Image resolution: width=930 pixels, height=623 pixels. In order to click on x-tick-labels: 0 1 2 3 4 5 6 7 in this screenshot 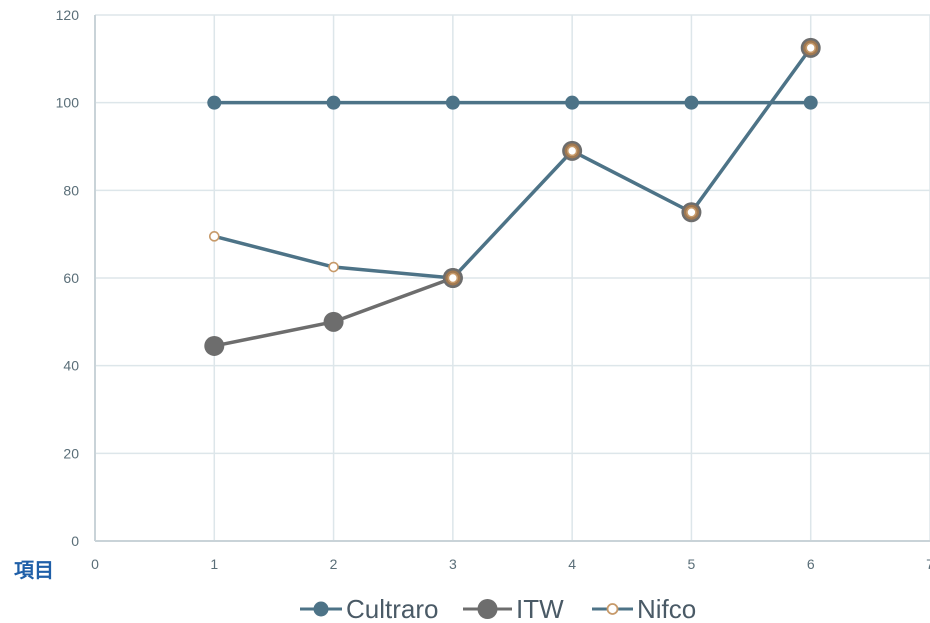, I will do `click(510, 564)`.